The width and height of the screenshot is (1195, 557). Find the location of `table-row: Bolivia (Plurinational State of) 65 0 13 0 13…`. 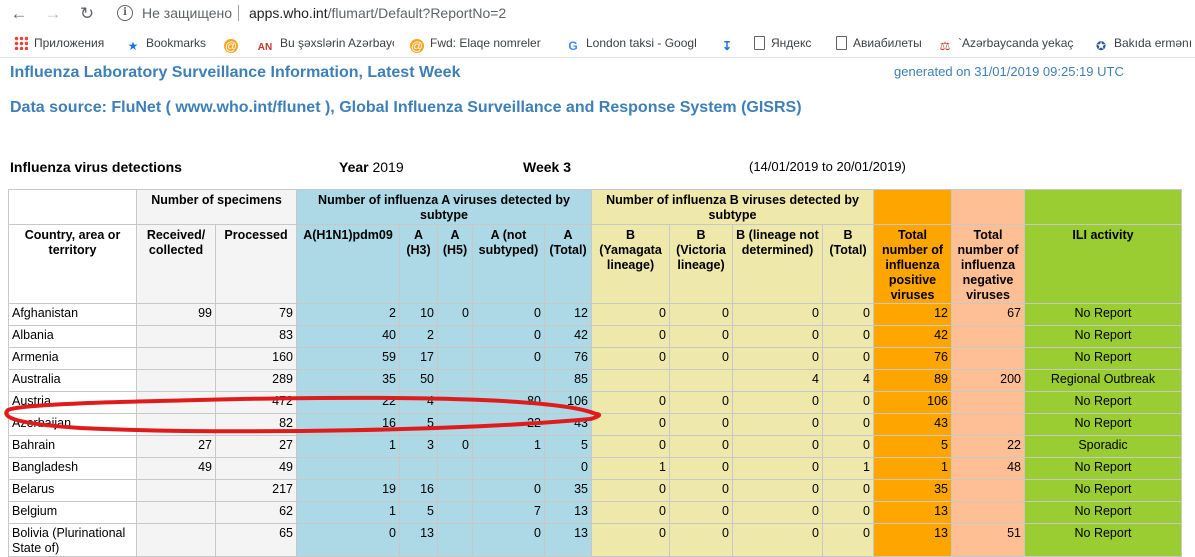

table-row: Bolivia (Plurinational State of) 65 0 13 0 13… is located at coordinates (595, 540).